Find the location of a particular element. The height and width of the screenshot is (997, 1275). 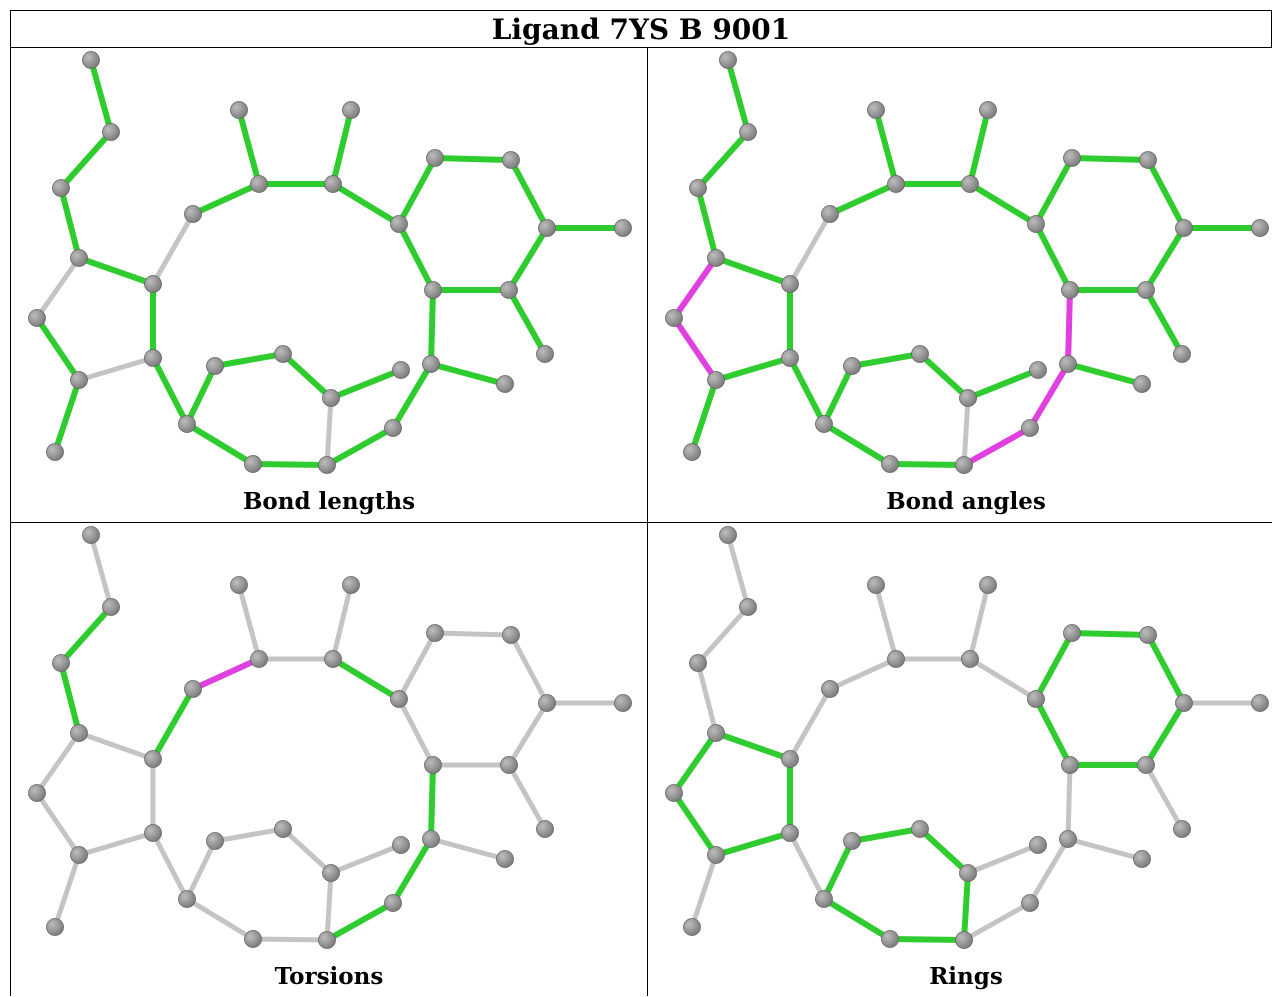

figure-title: Ligand 7YS B 9001 is located at coordinates (641, 28).